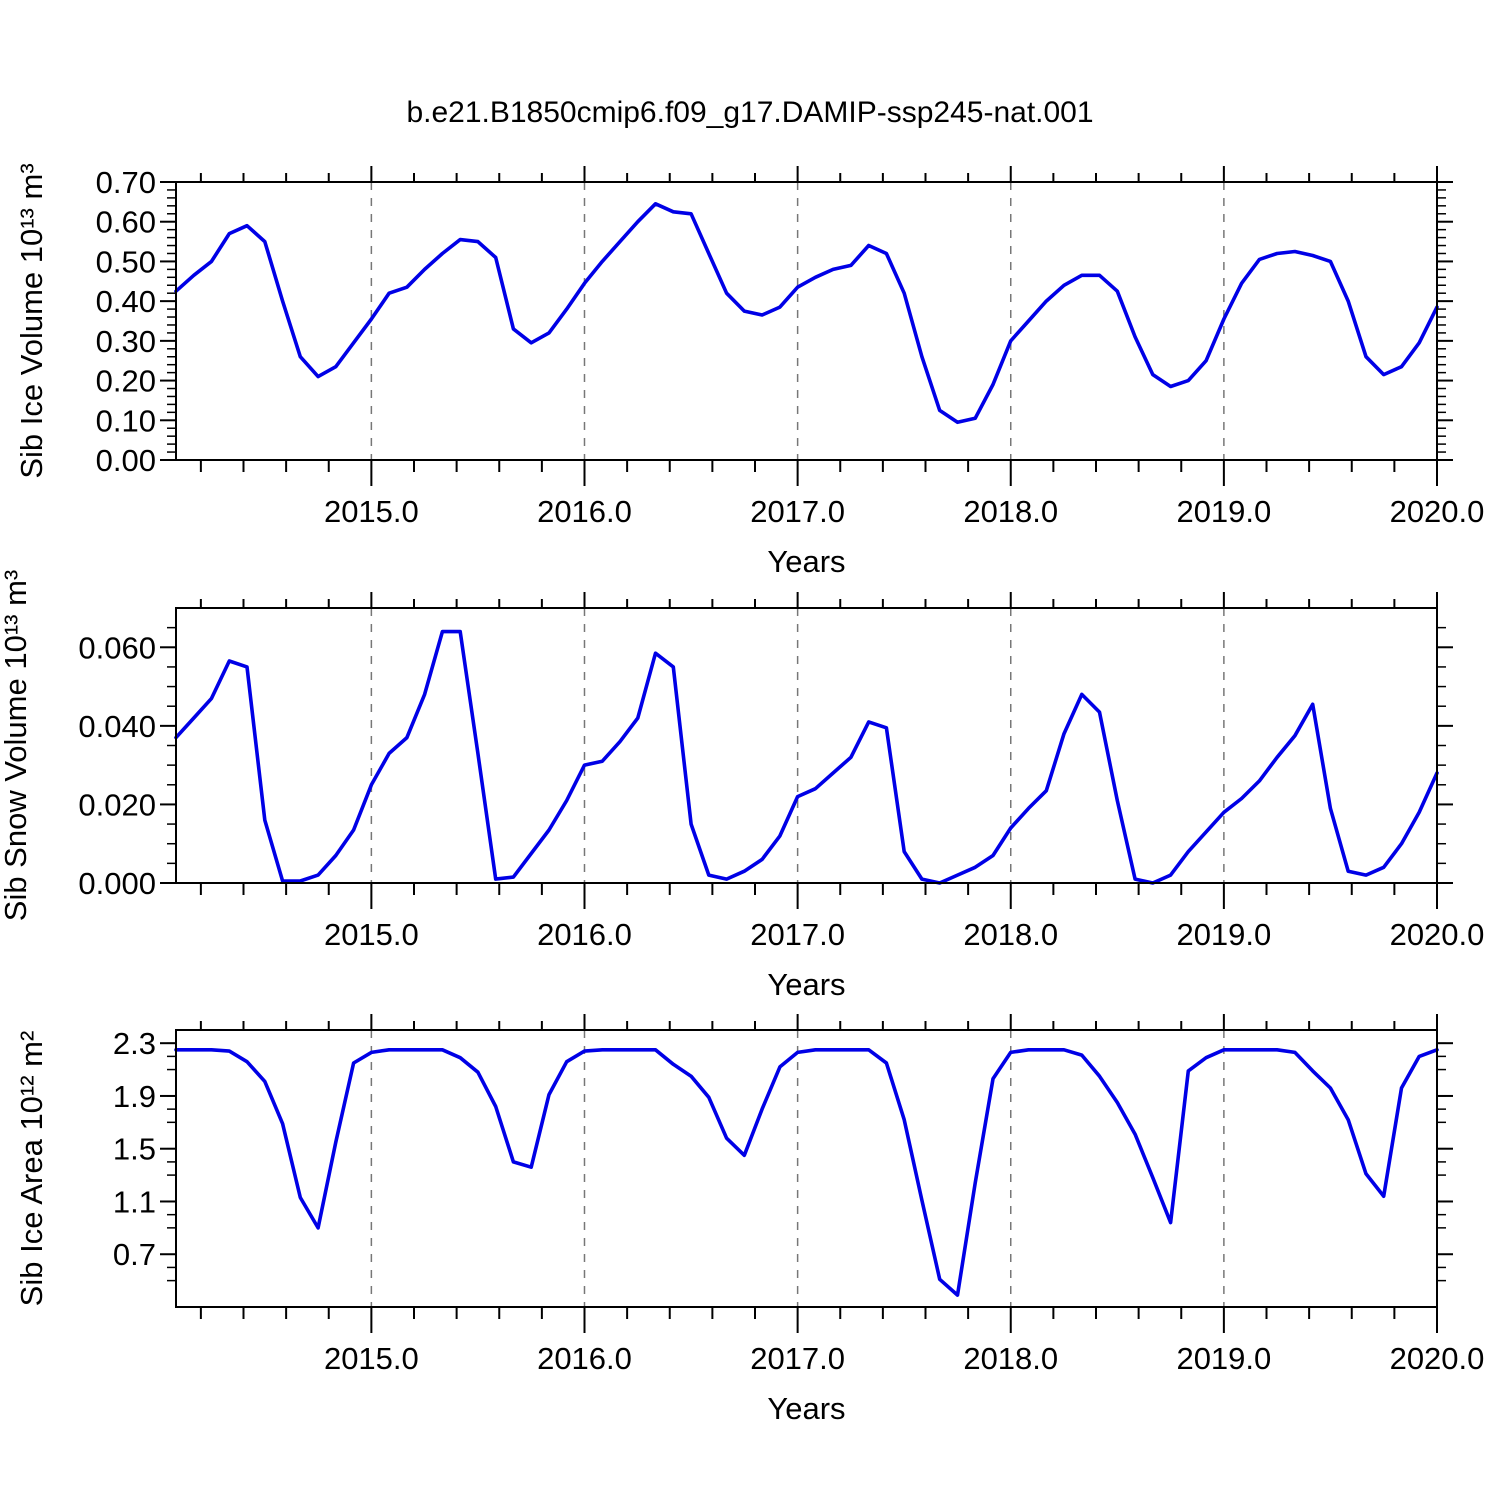  Describe the element at coordinates (31, 320) in the screenshot. I see `y-axis-title: Sib Ice Volume 10¹³ m³` at that location.